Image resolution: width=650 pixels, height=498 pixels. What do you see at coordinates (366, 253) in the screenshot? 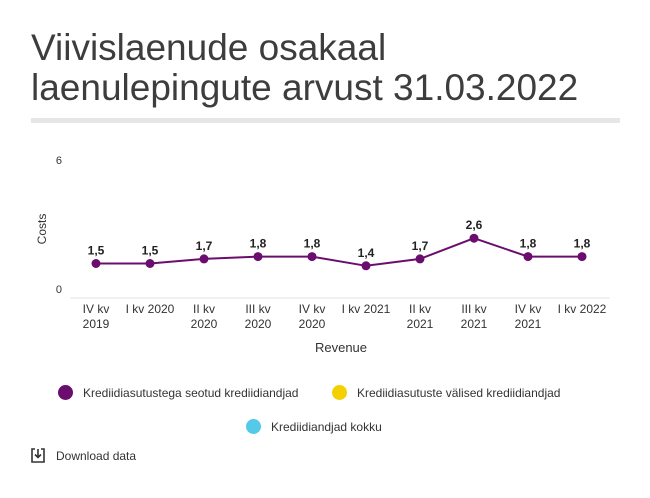
I see `data-label: 1,4` at bounding box center [366, 253].